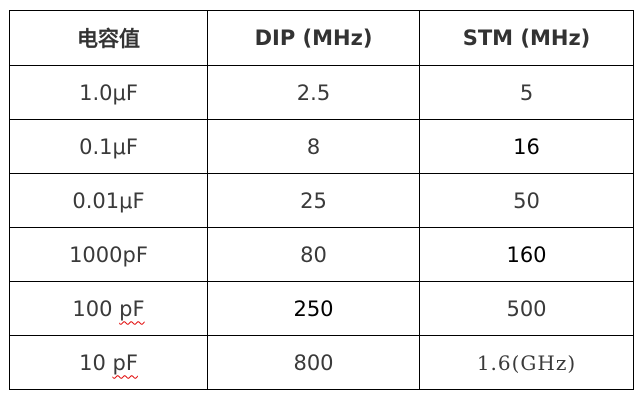 The width and height of the screenshot is (644, 401). What do you see at coordinates (96, 362) in the screenshot?
I see `cap-number: 10` at bounding box center [96, 362].